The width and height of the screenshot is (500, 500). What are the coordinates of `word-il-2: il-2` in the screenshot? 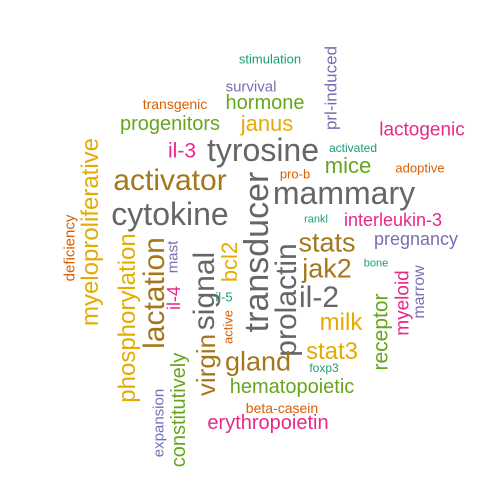 It's located at (319, 297).